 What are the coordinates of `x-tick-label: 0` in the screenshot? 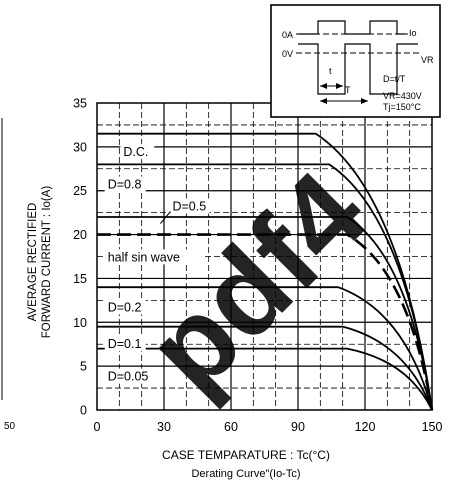 It's located at (97, 427).